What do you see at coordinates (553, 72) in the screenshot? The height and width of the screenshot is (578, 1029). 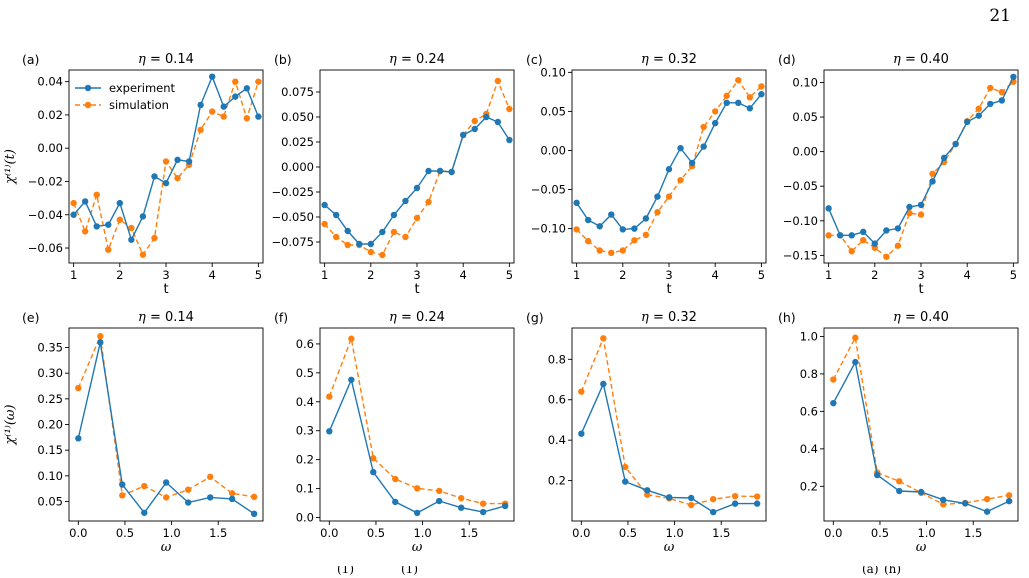 I see `y-tick-label: 0.10` at bounding box center [553, 72].